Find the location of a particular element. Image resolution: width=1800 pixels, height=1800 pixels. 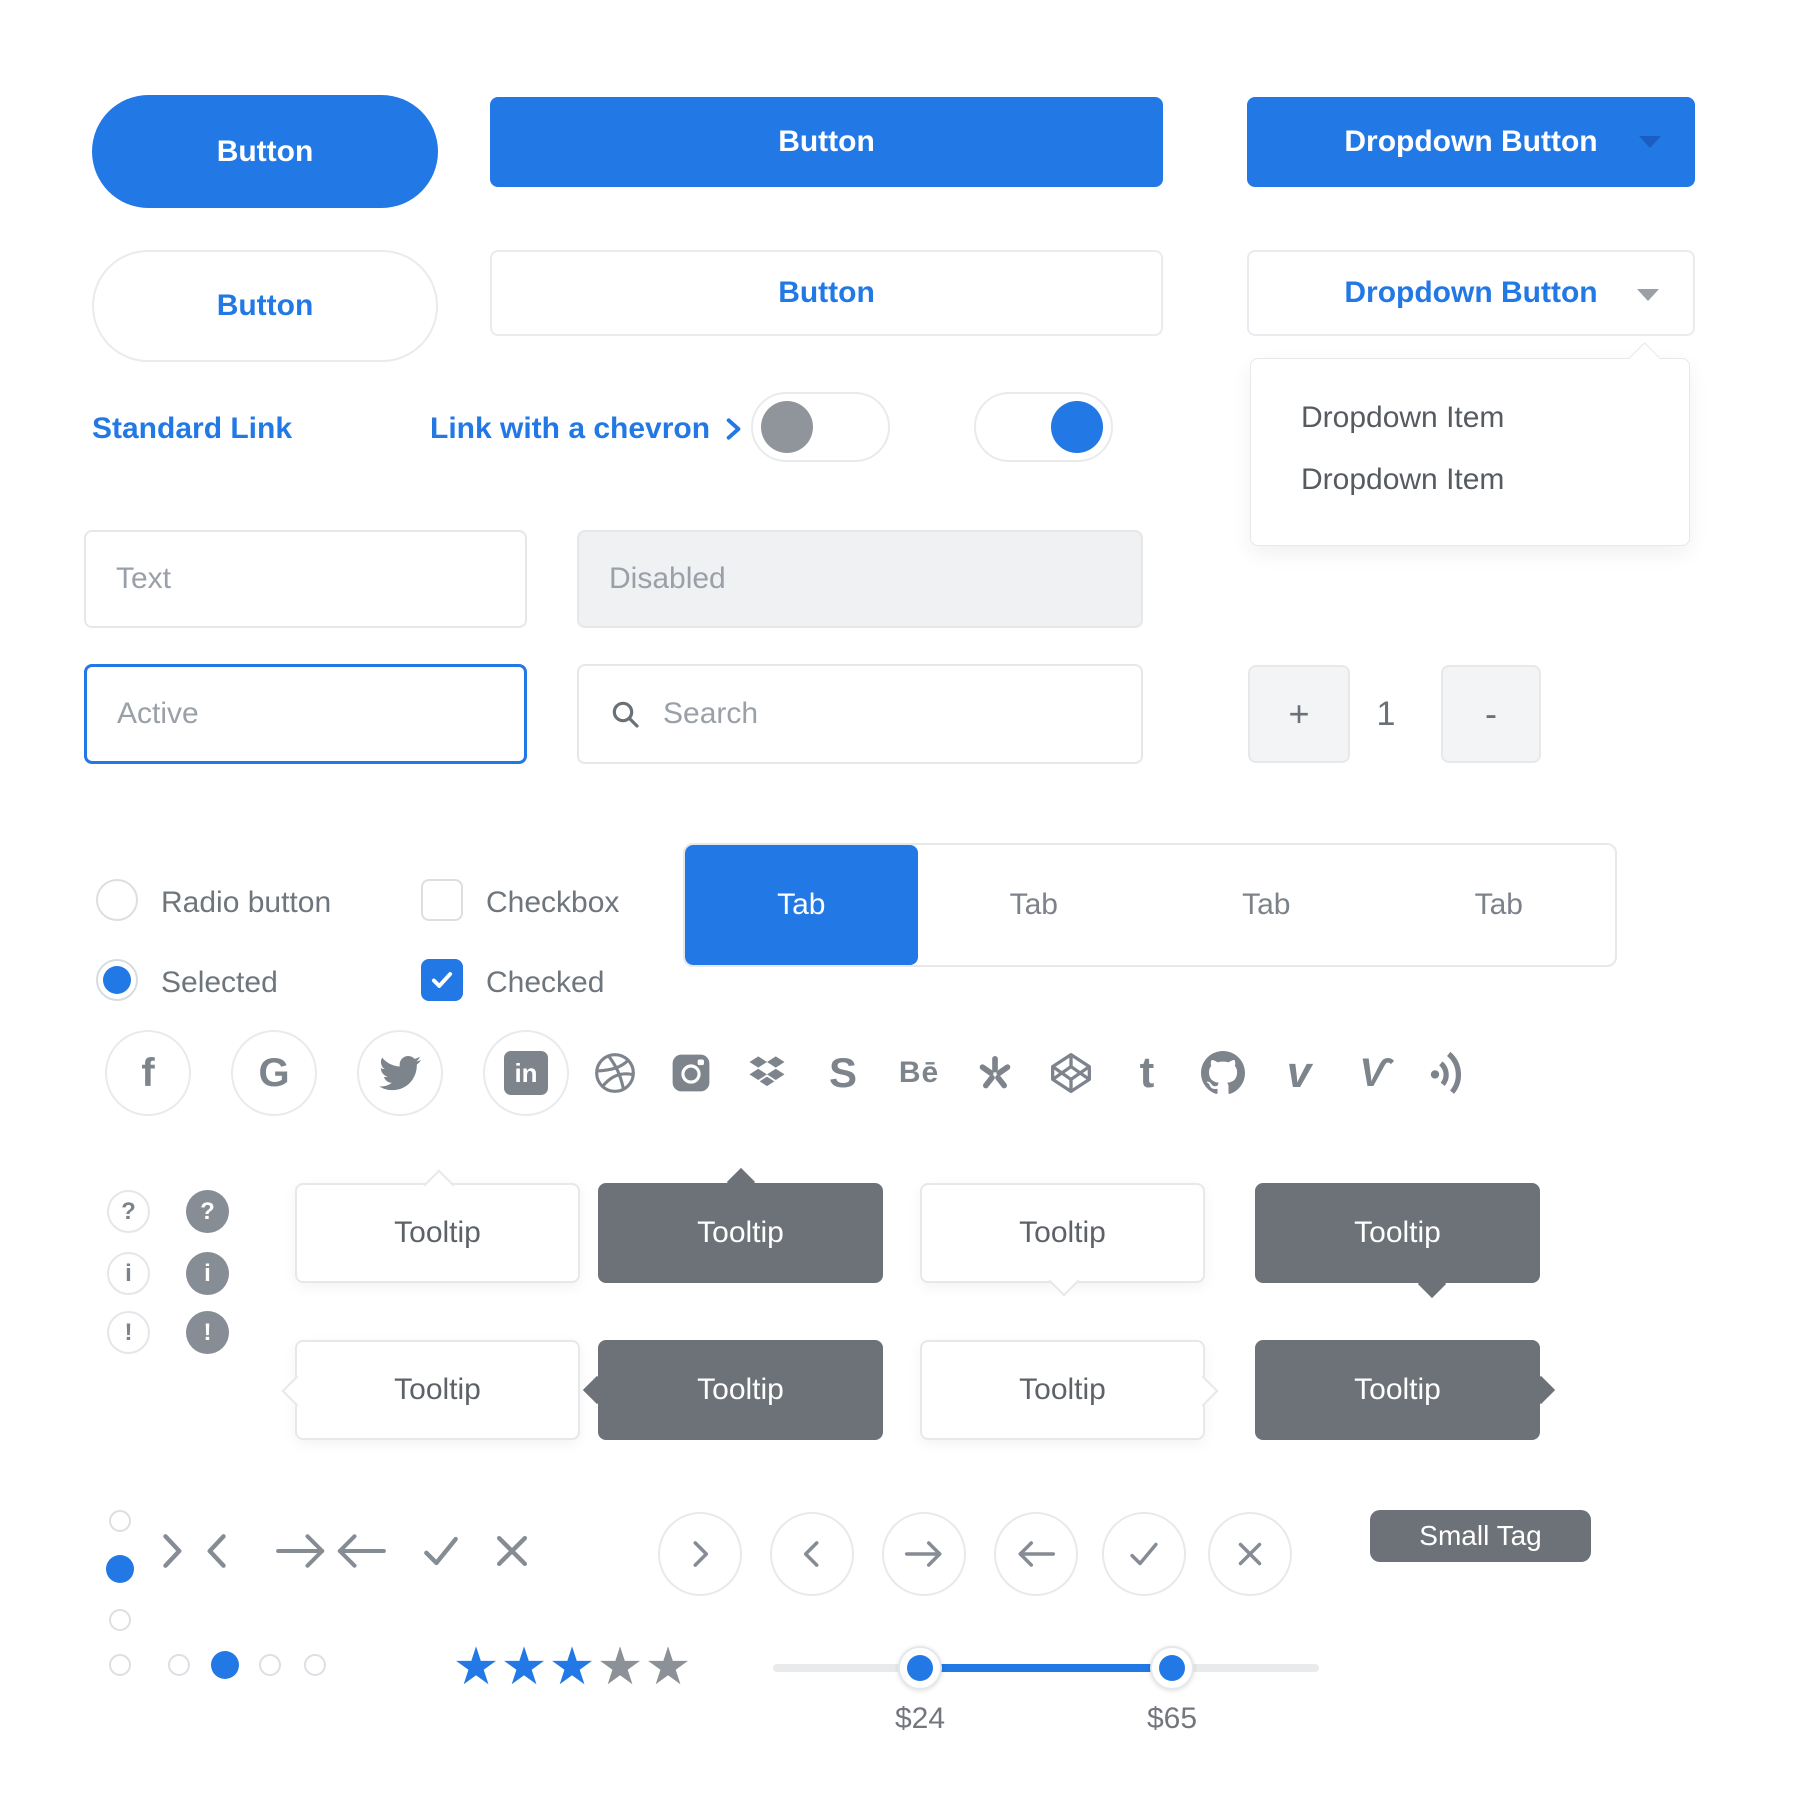

disabled-input is located at coordinates (860, 579).